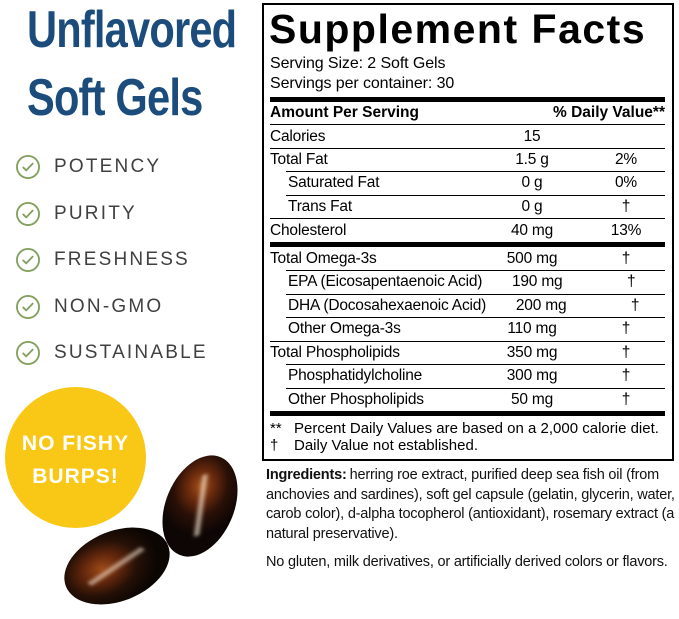 The image size is (679, 619). I want to click on table-row: Saturated Fat 0 g 0%, so click(467, 183).